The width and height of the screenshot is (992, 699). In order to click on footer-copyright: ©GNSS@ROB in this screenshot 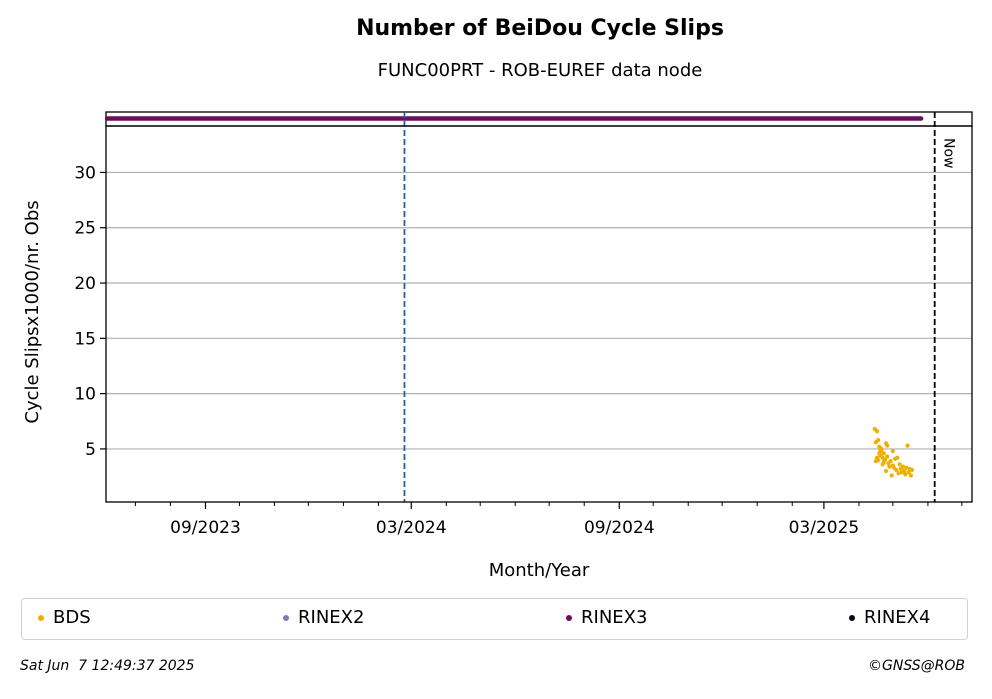, I will do `click(916, 666)`.